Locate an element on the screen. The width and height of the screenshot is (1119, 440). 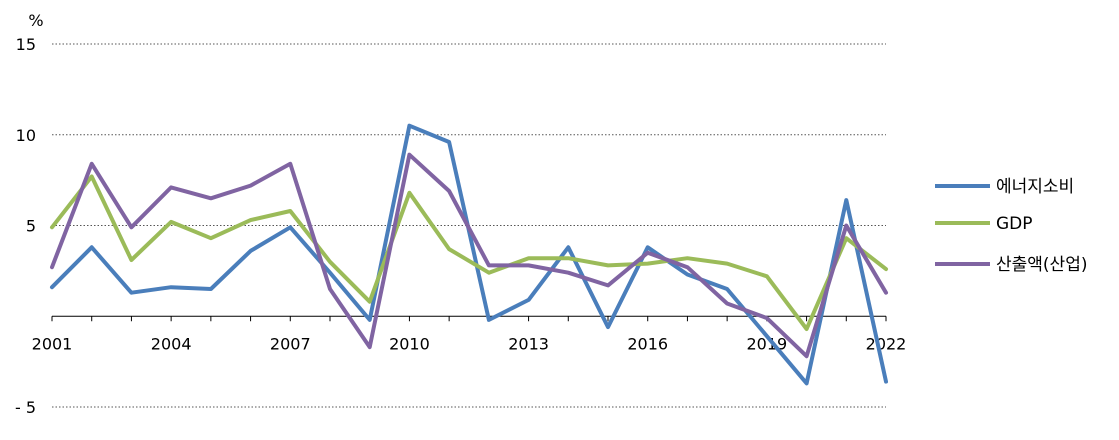
y-axis-ticks: 15 10 5 - 5 is located at coordinates (25, 226).